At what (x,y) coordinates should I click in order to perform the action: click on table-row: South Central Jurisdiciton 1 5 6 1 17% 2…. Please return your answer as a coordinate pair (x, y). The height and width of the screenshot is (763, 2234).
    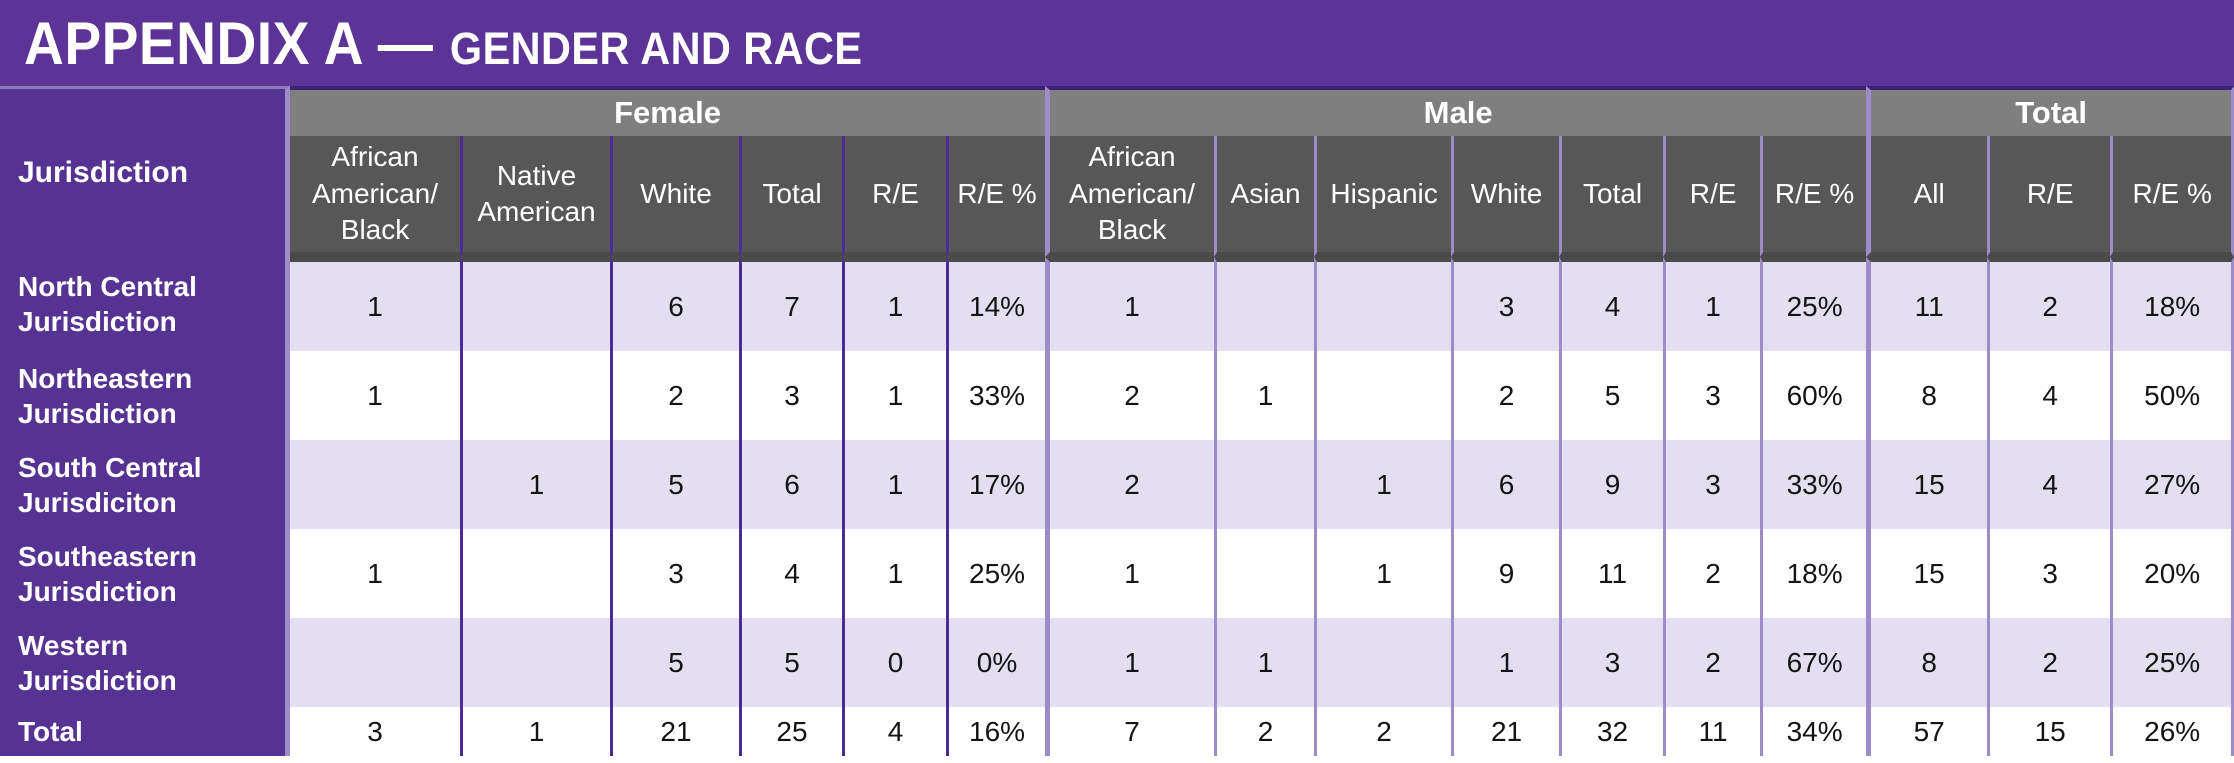
    Looking at the image, I should click on (1117, 484).